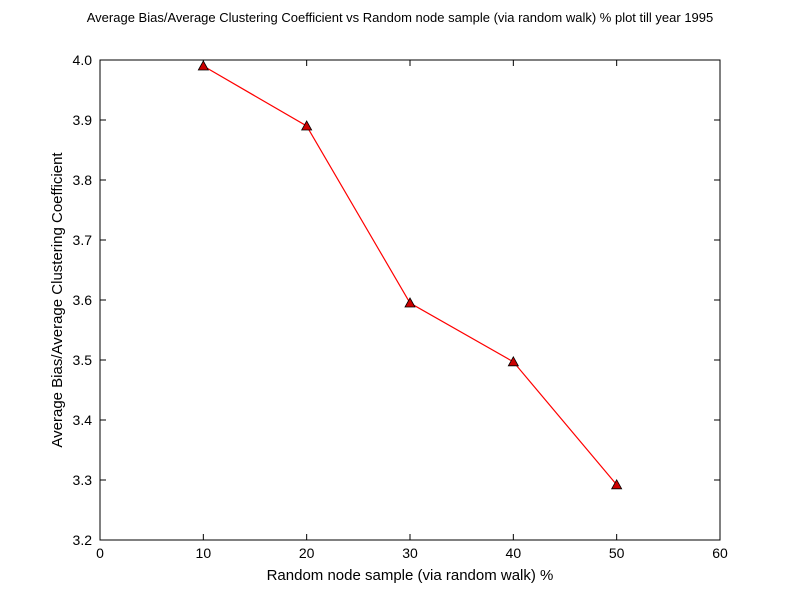 This screenshot has height=600, width=800. Describe the element at coordinates (83, 300) in the screenshot. I see `y-tick-label: 3.6` at that location.